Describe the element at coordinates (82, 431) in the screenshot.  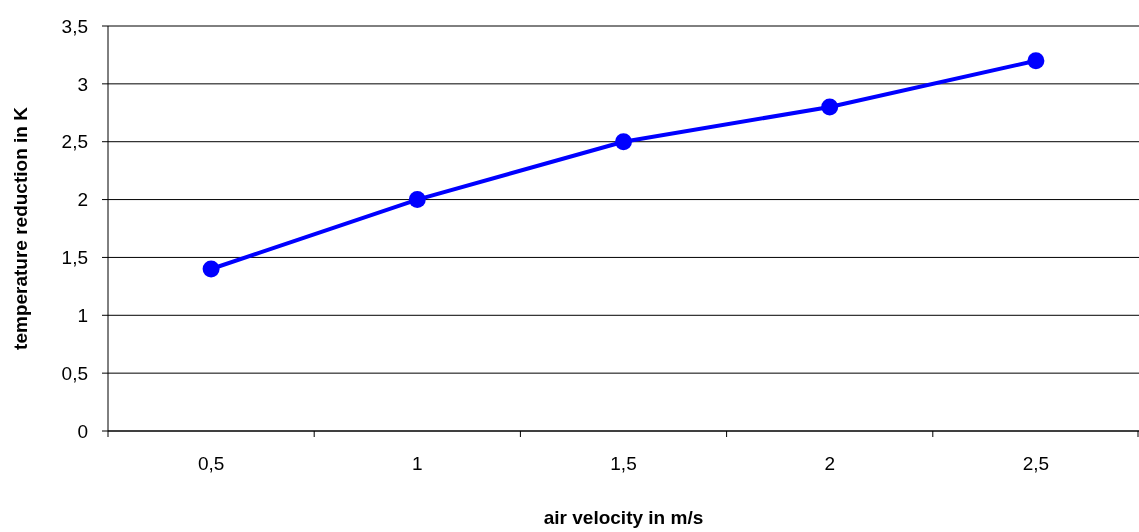
I see `y-tick-label: 0` at that location.